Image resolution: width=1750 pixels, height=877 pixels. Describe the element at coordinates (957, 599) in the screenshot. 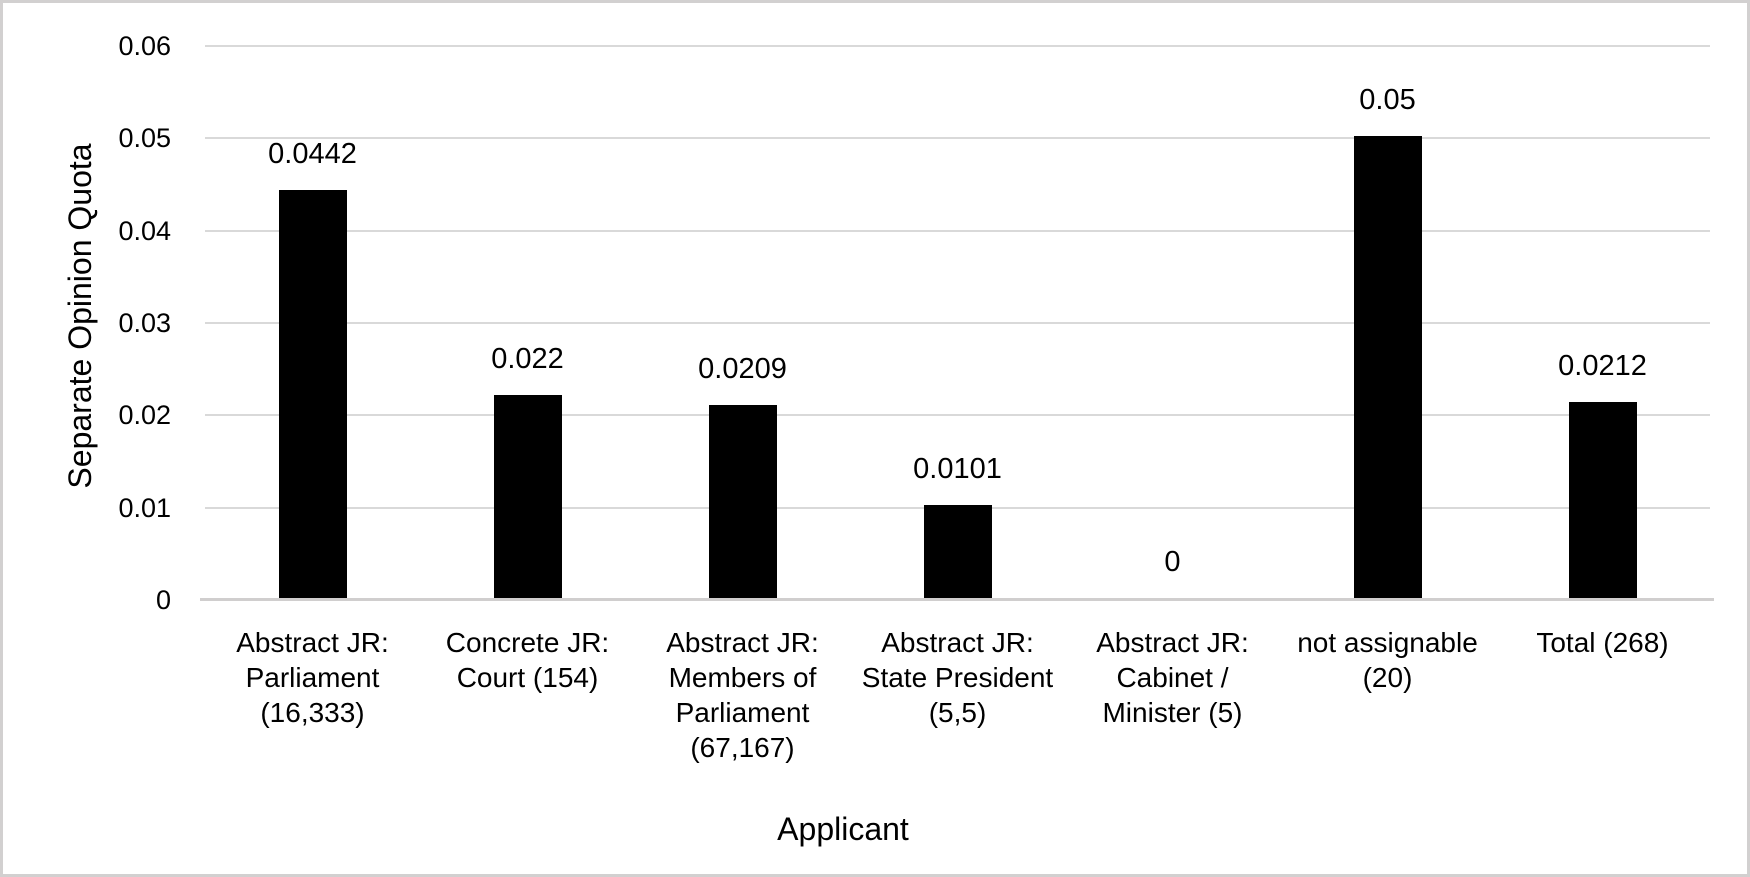

I see `x-axis-line` at that location.